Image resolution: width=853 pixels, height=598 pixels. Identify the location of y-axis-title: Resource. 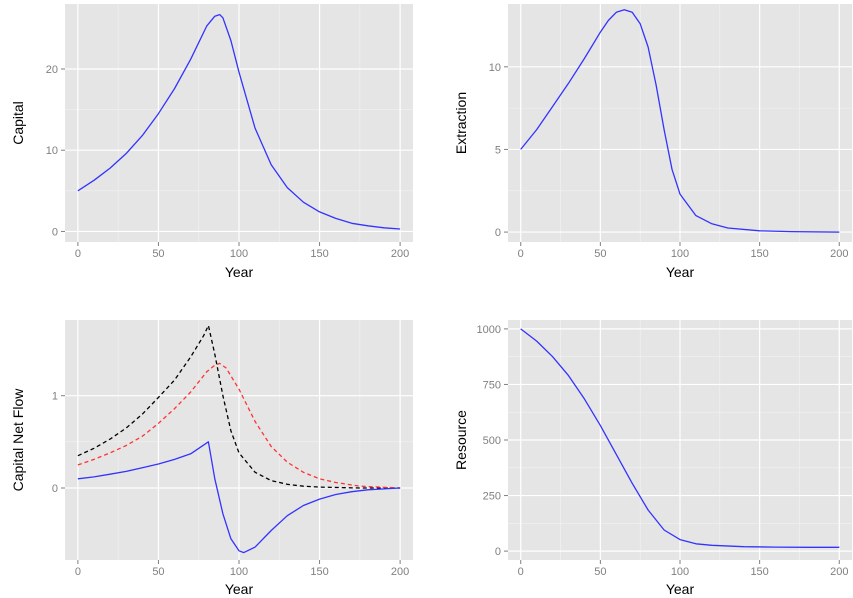
(461, 440).